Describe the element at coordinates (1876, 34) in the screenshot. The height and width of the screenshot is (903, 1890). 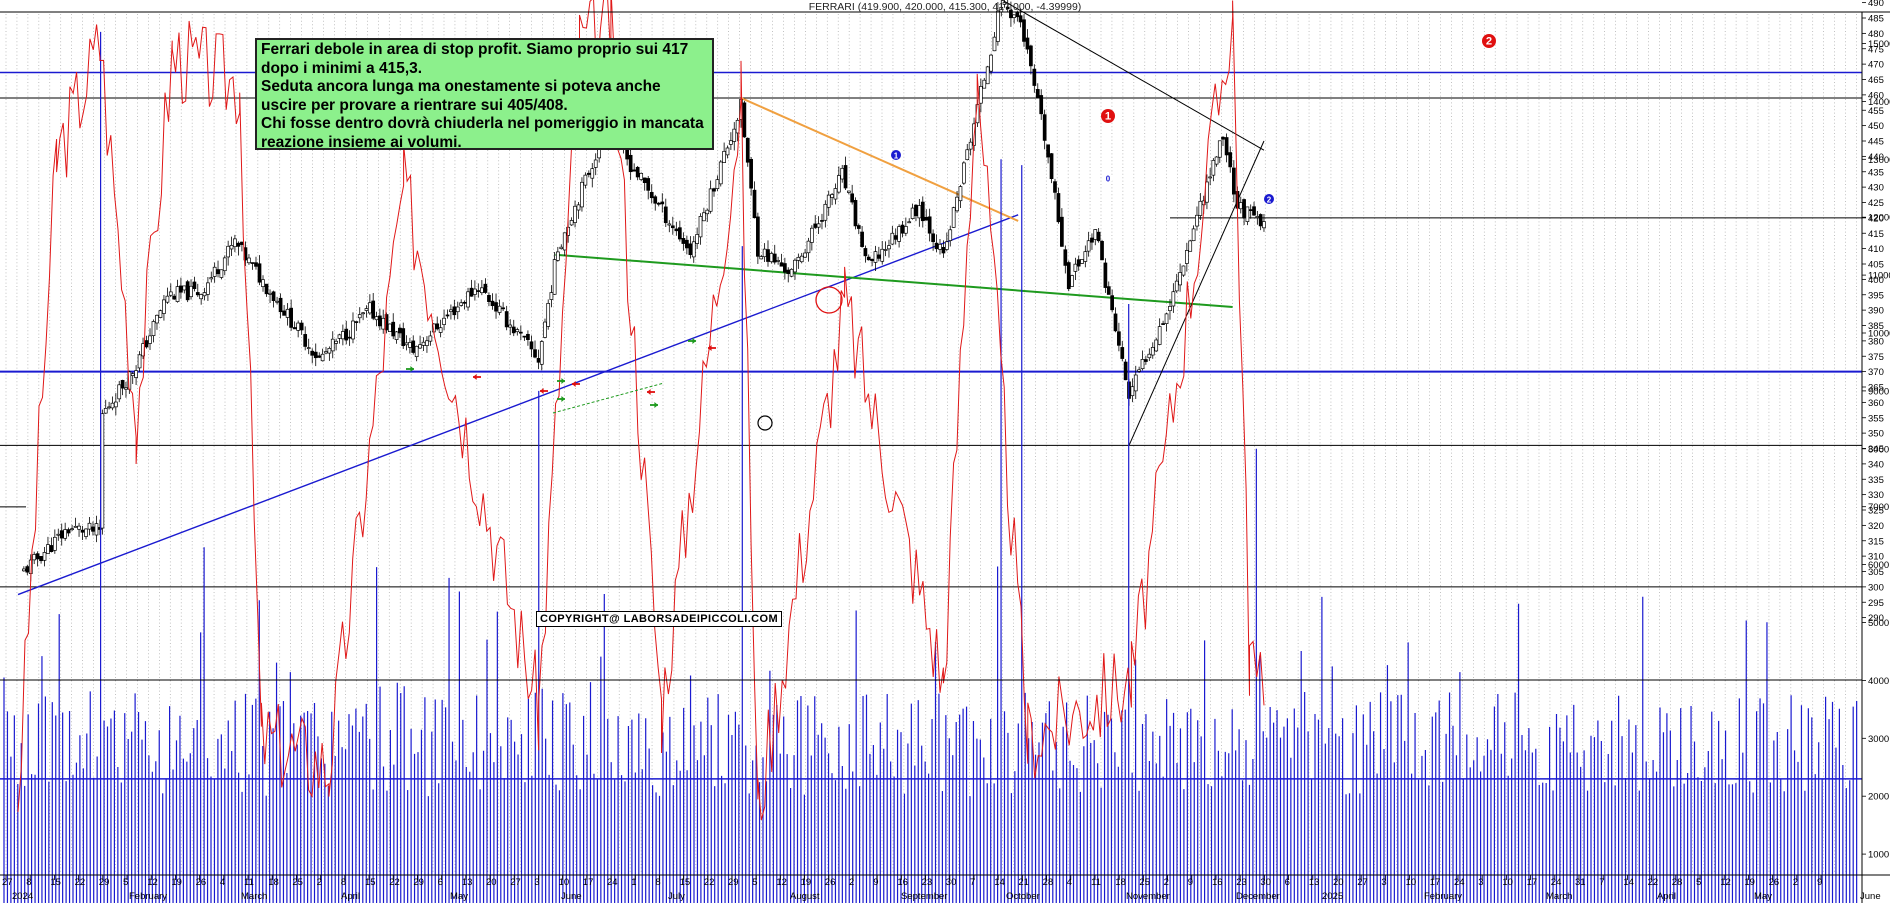
I see `y-tick-label: 480` at that location.